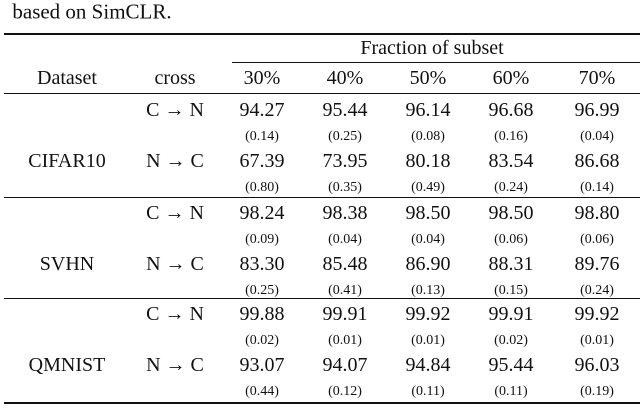  What do you see at coordinates (345, 78) in the screenshot?
I see `column-header: 40%` at bounding box center [345, 78].